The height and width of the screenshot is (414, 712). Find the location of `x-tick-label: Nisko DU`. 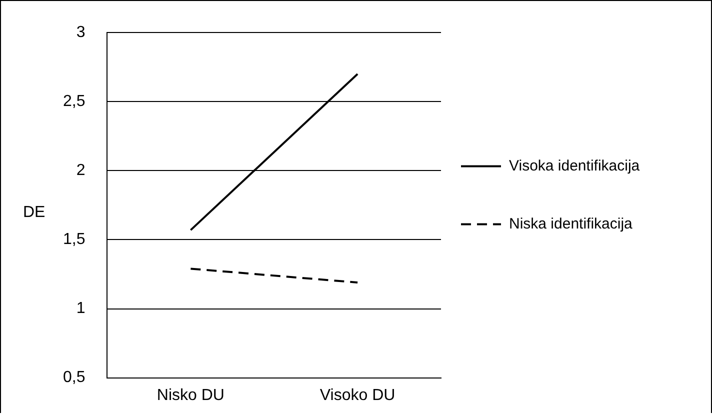

x-tick-label: Nisko DU is located at coordinates (190, 395).